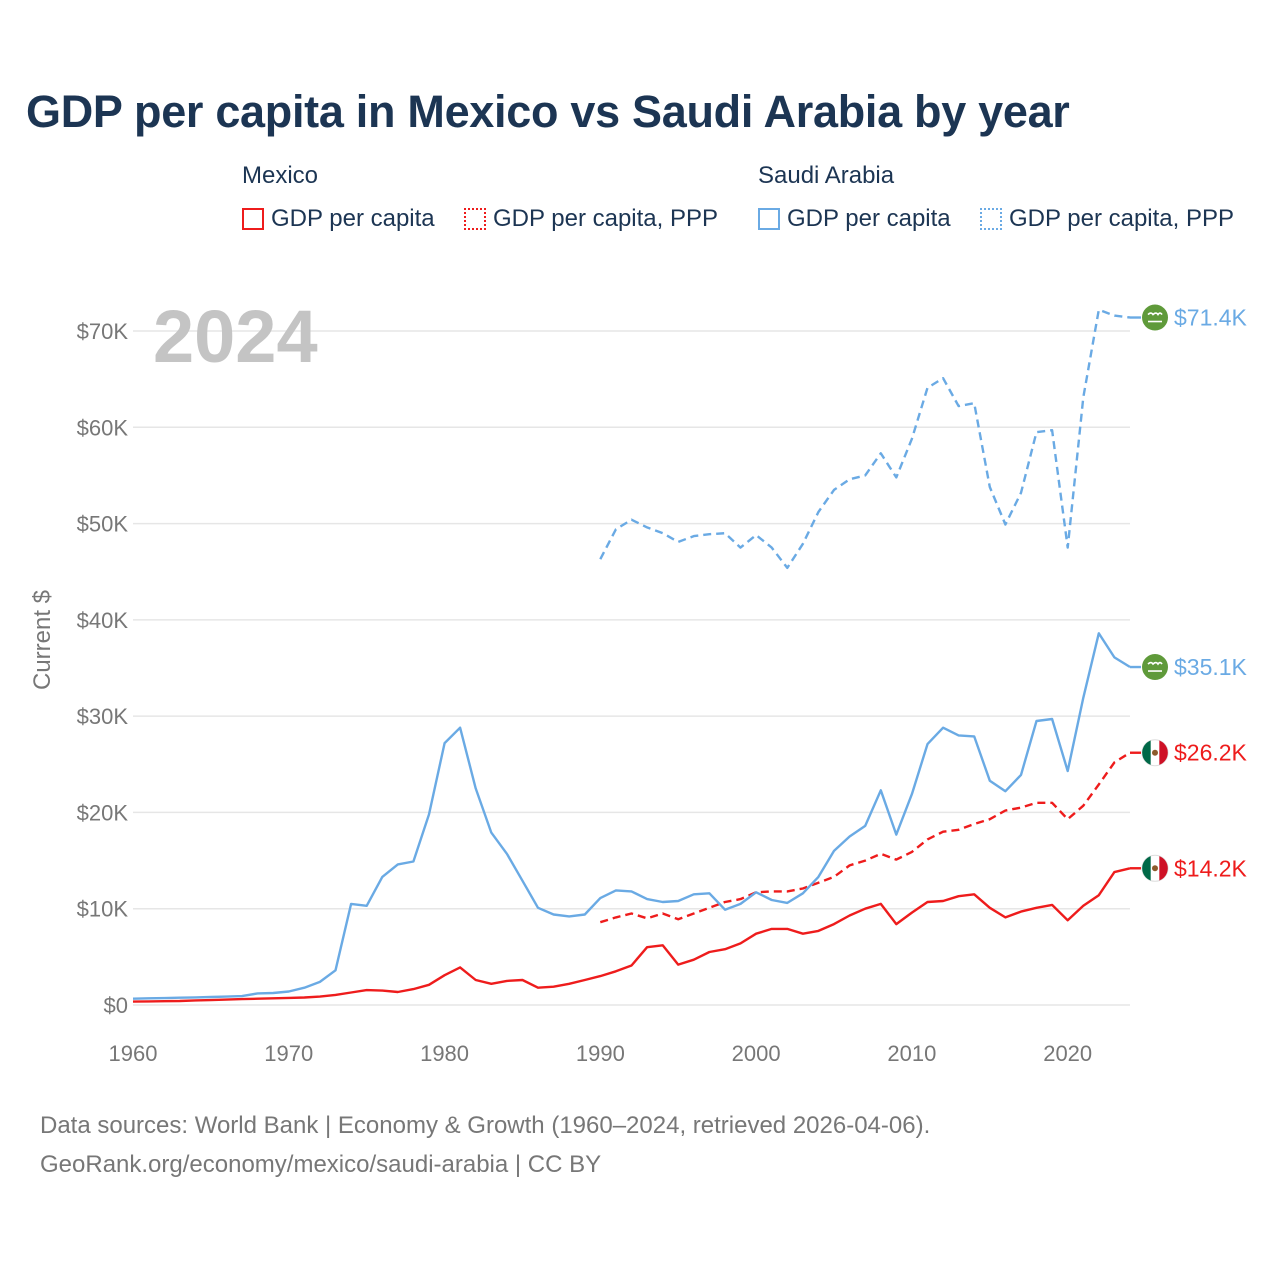 The height and width of the screenshot is (1280, 1280). What do you see at coordinates (1211, 868) in the screenshot?
I see `series-end-label: $14.2K` at bounding box center [1211, 868].